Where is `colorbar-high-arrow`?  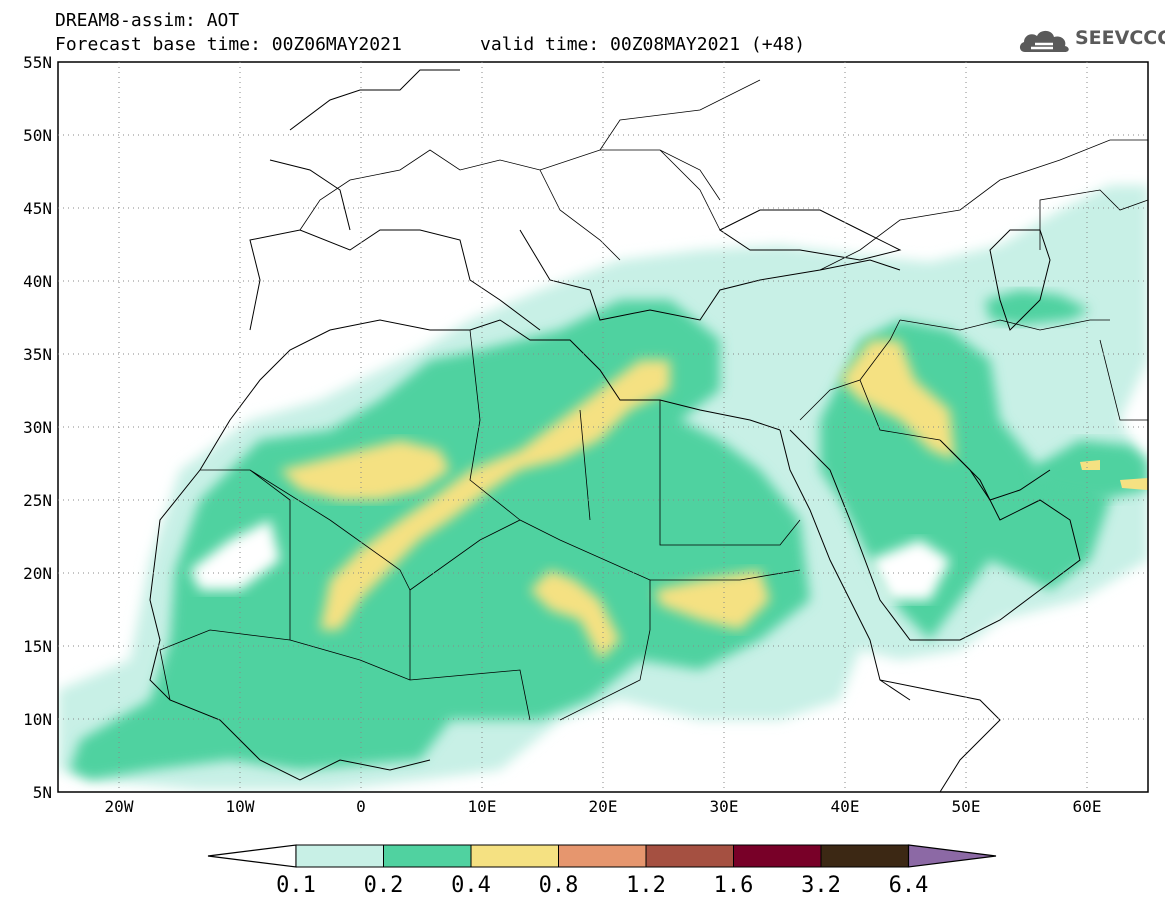
colorbar-high-arrow is located at coordinates (952, 856).